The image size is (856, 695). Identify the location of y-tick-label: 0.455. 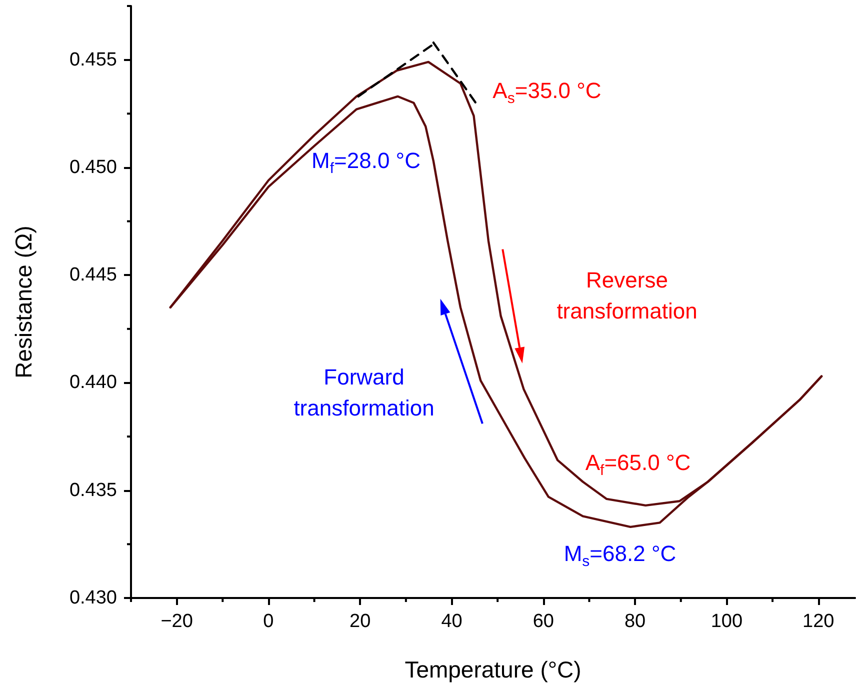
(93, 59).